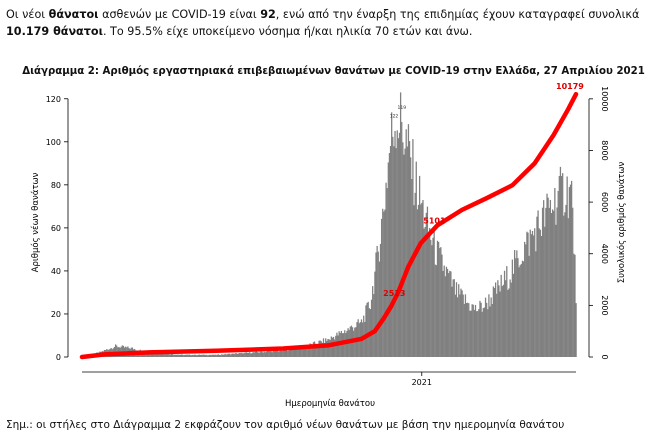 The width and height of the screenshot is (667, 442). What do you see at coordinates (35, 222) in the screenshot?
I see `left-axis-label: Αριθμός νέων θανάτων` at bounding box center [35, 222].